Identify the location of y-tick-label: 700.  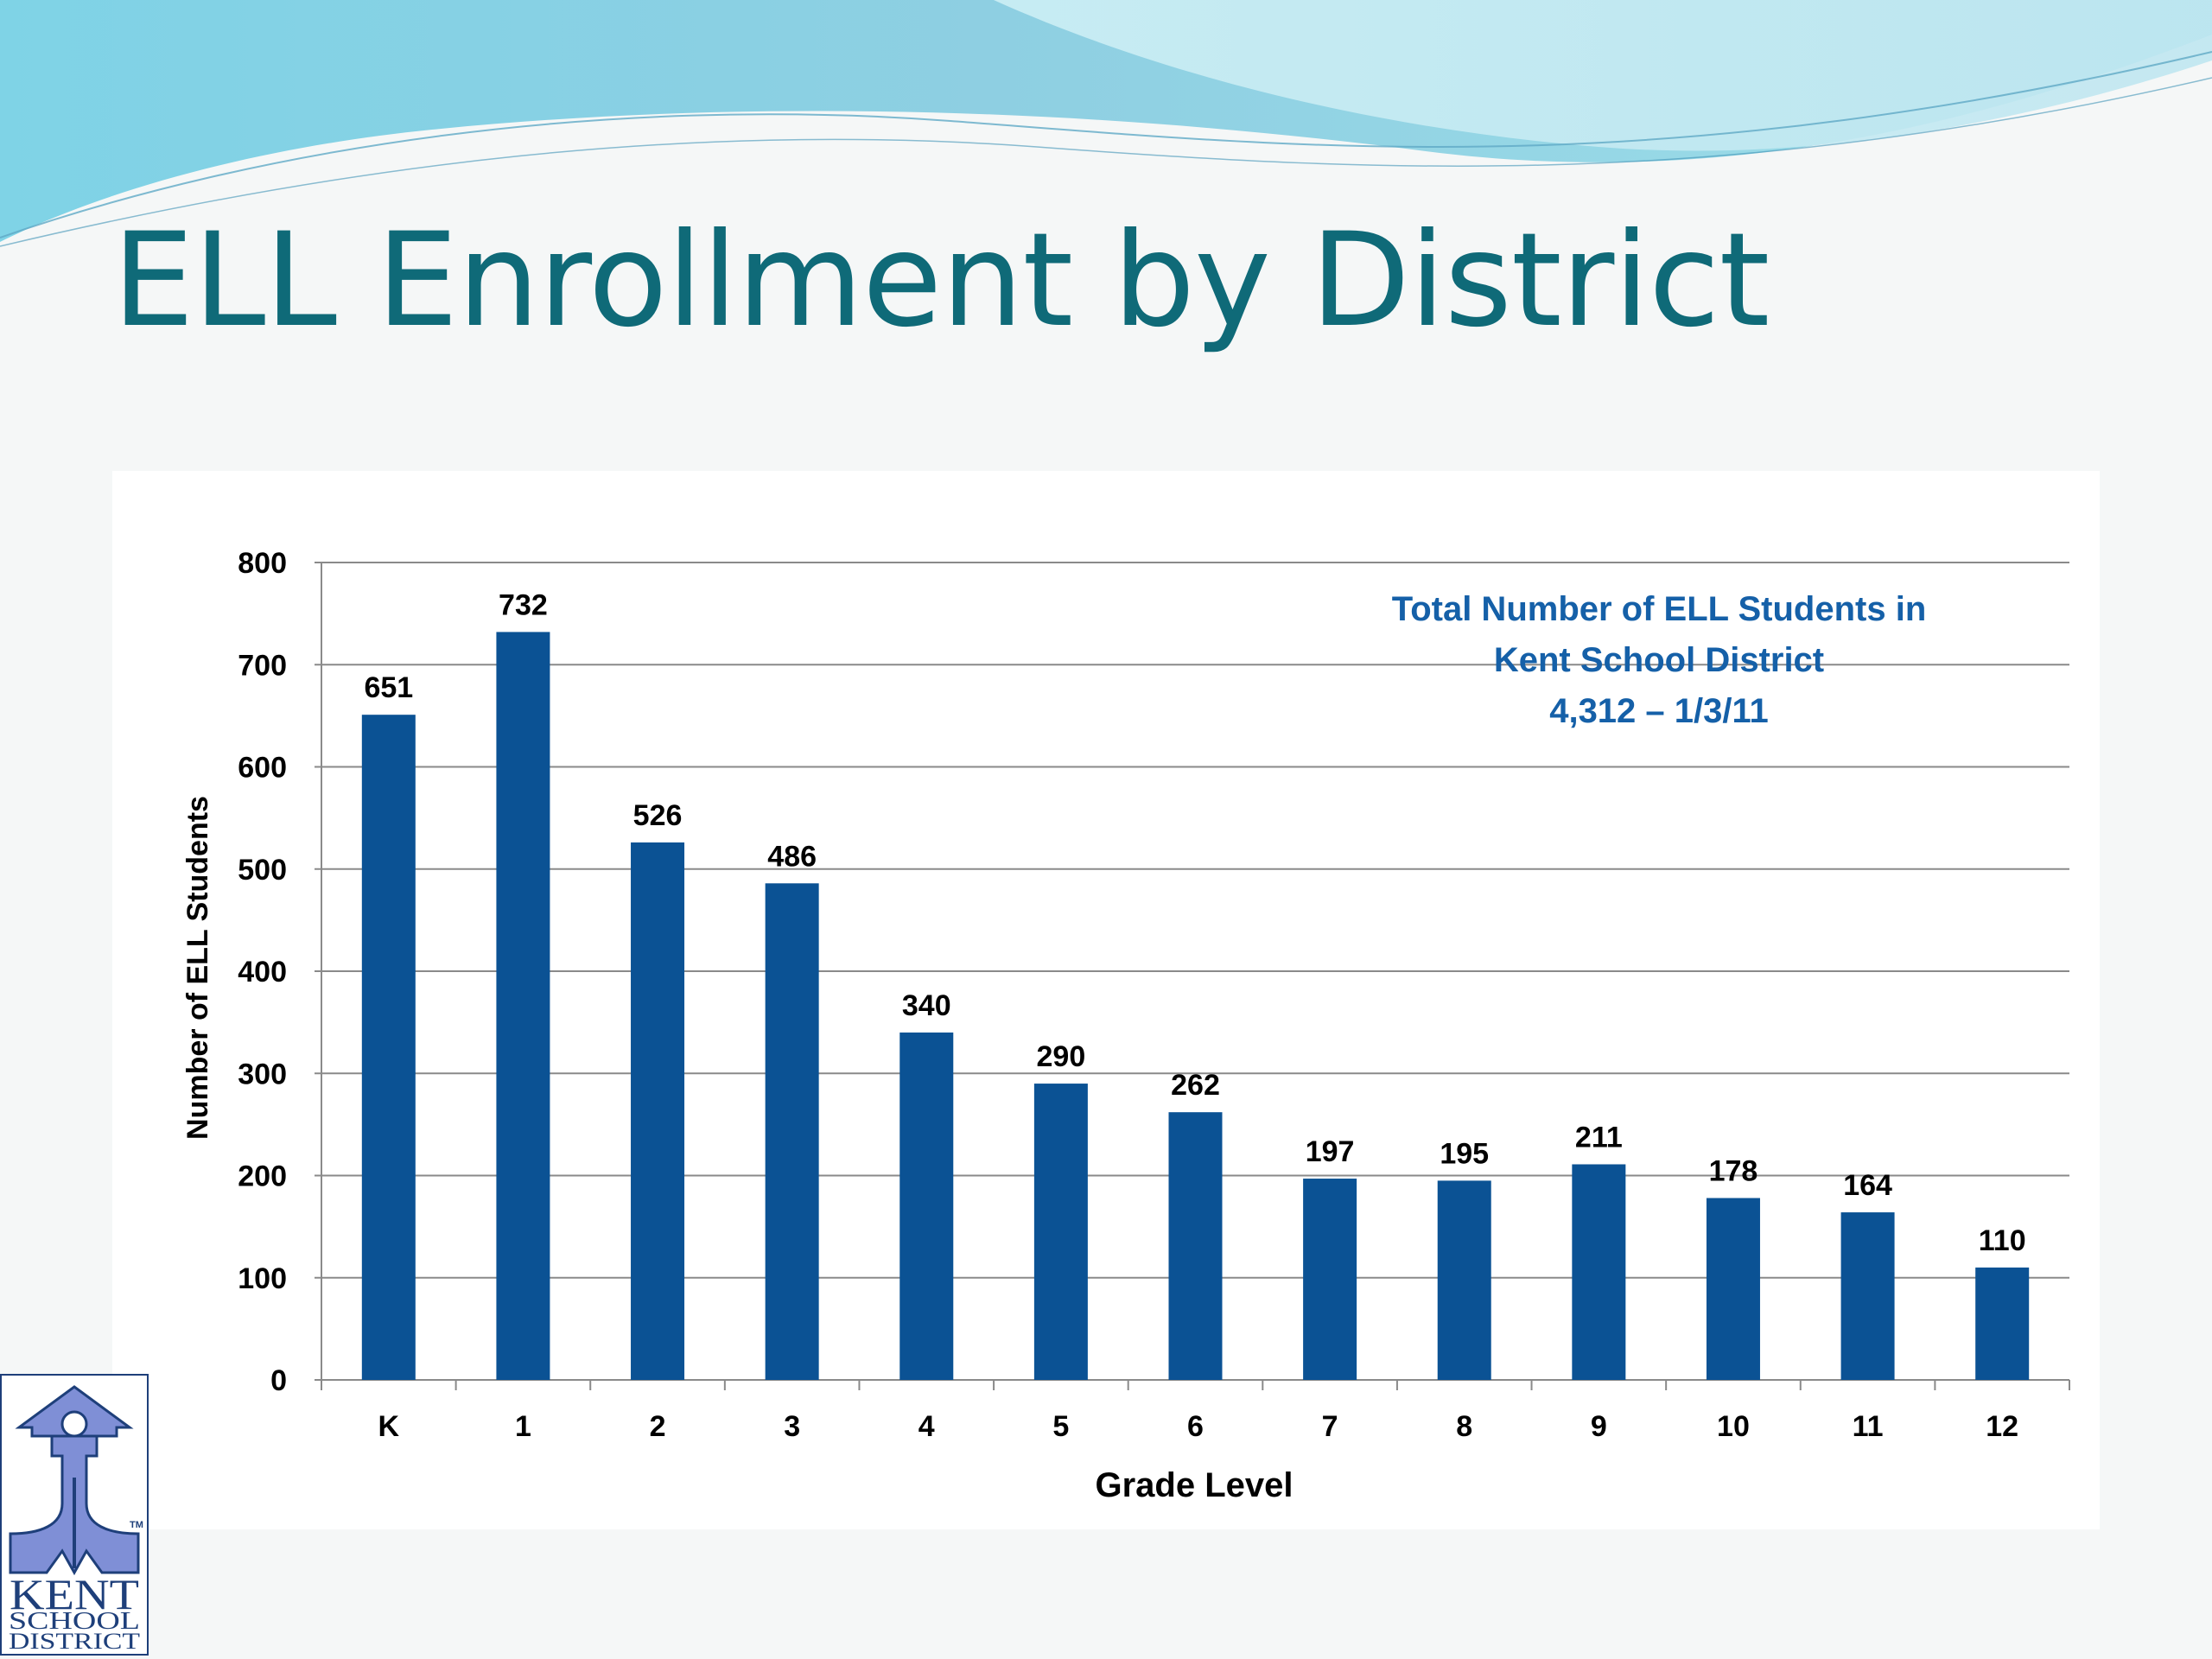
(262, 665).